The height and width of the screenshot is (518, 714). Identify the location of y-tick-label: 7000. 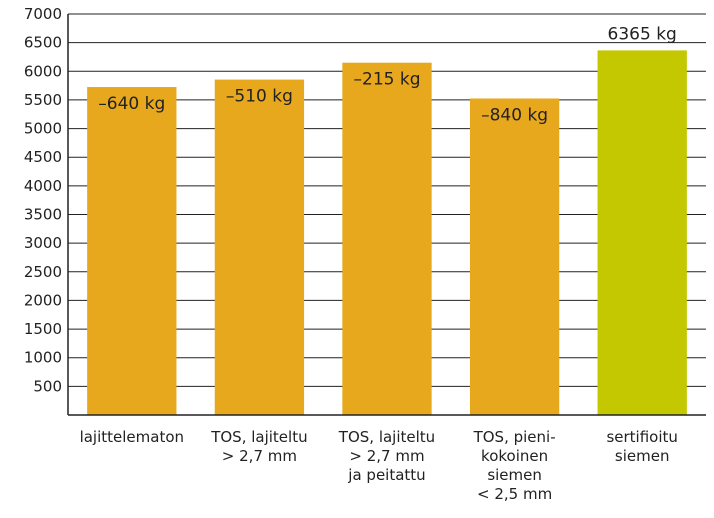
(43, 14).